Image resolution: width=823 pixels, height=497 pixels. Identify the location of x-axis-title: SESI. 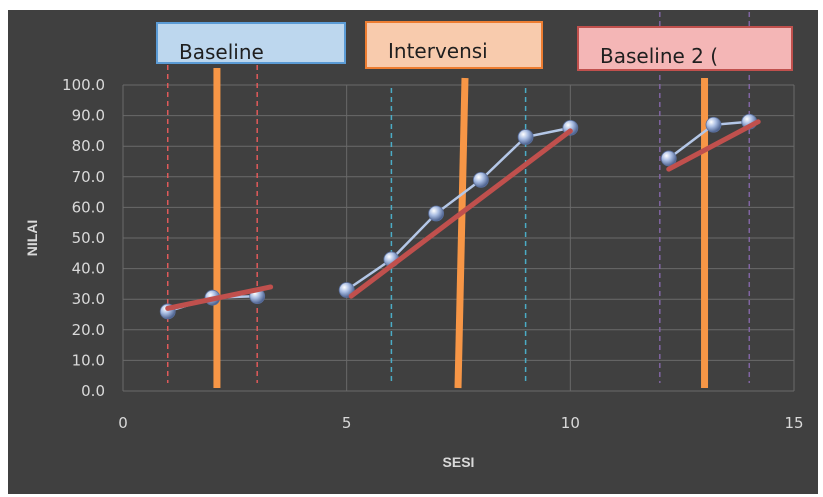
(459, 462).